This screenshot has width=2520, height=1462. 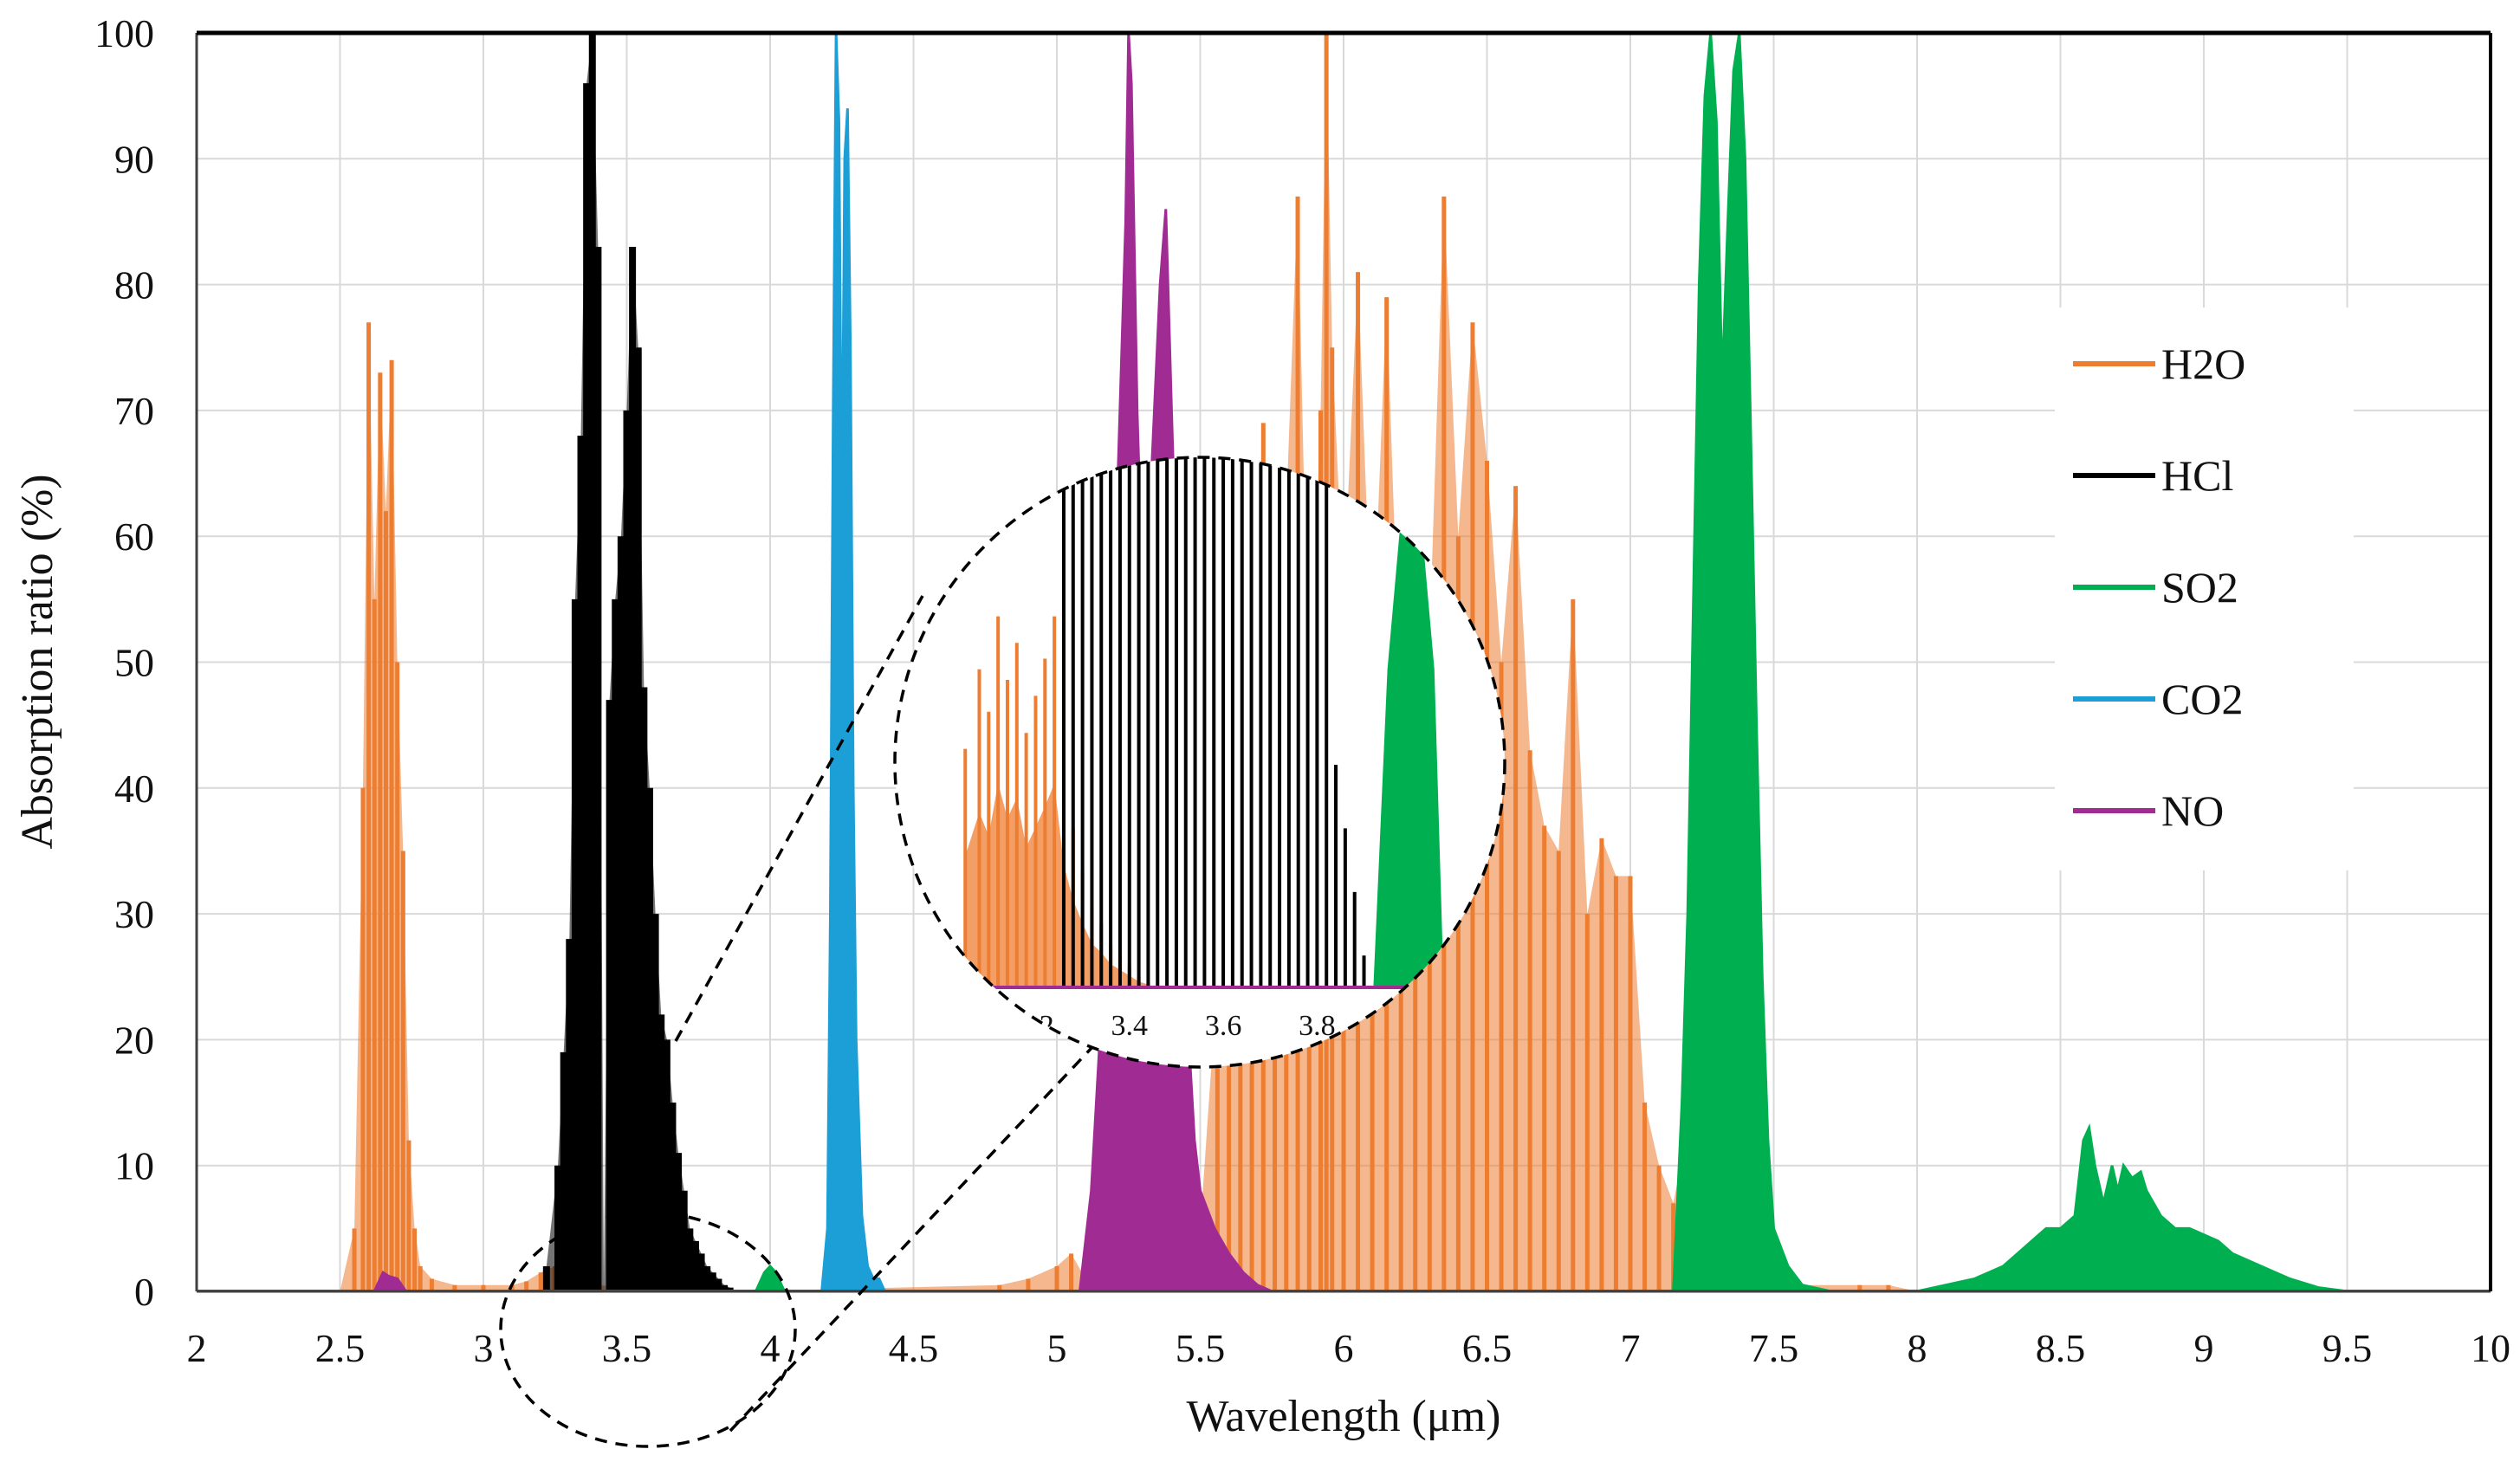 I want to click on y-tick-label: 80, so click(x=134, y=285).